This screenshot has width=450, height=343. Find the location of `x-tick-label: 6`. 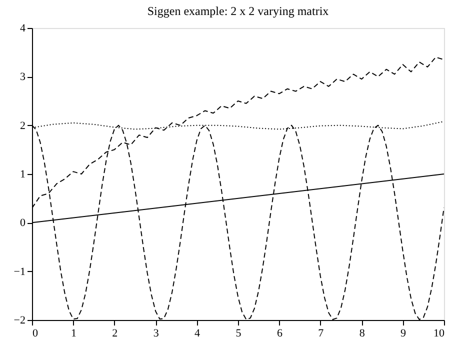

x-tick-label: 6 is located at coordinates (279, 334).